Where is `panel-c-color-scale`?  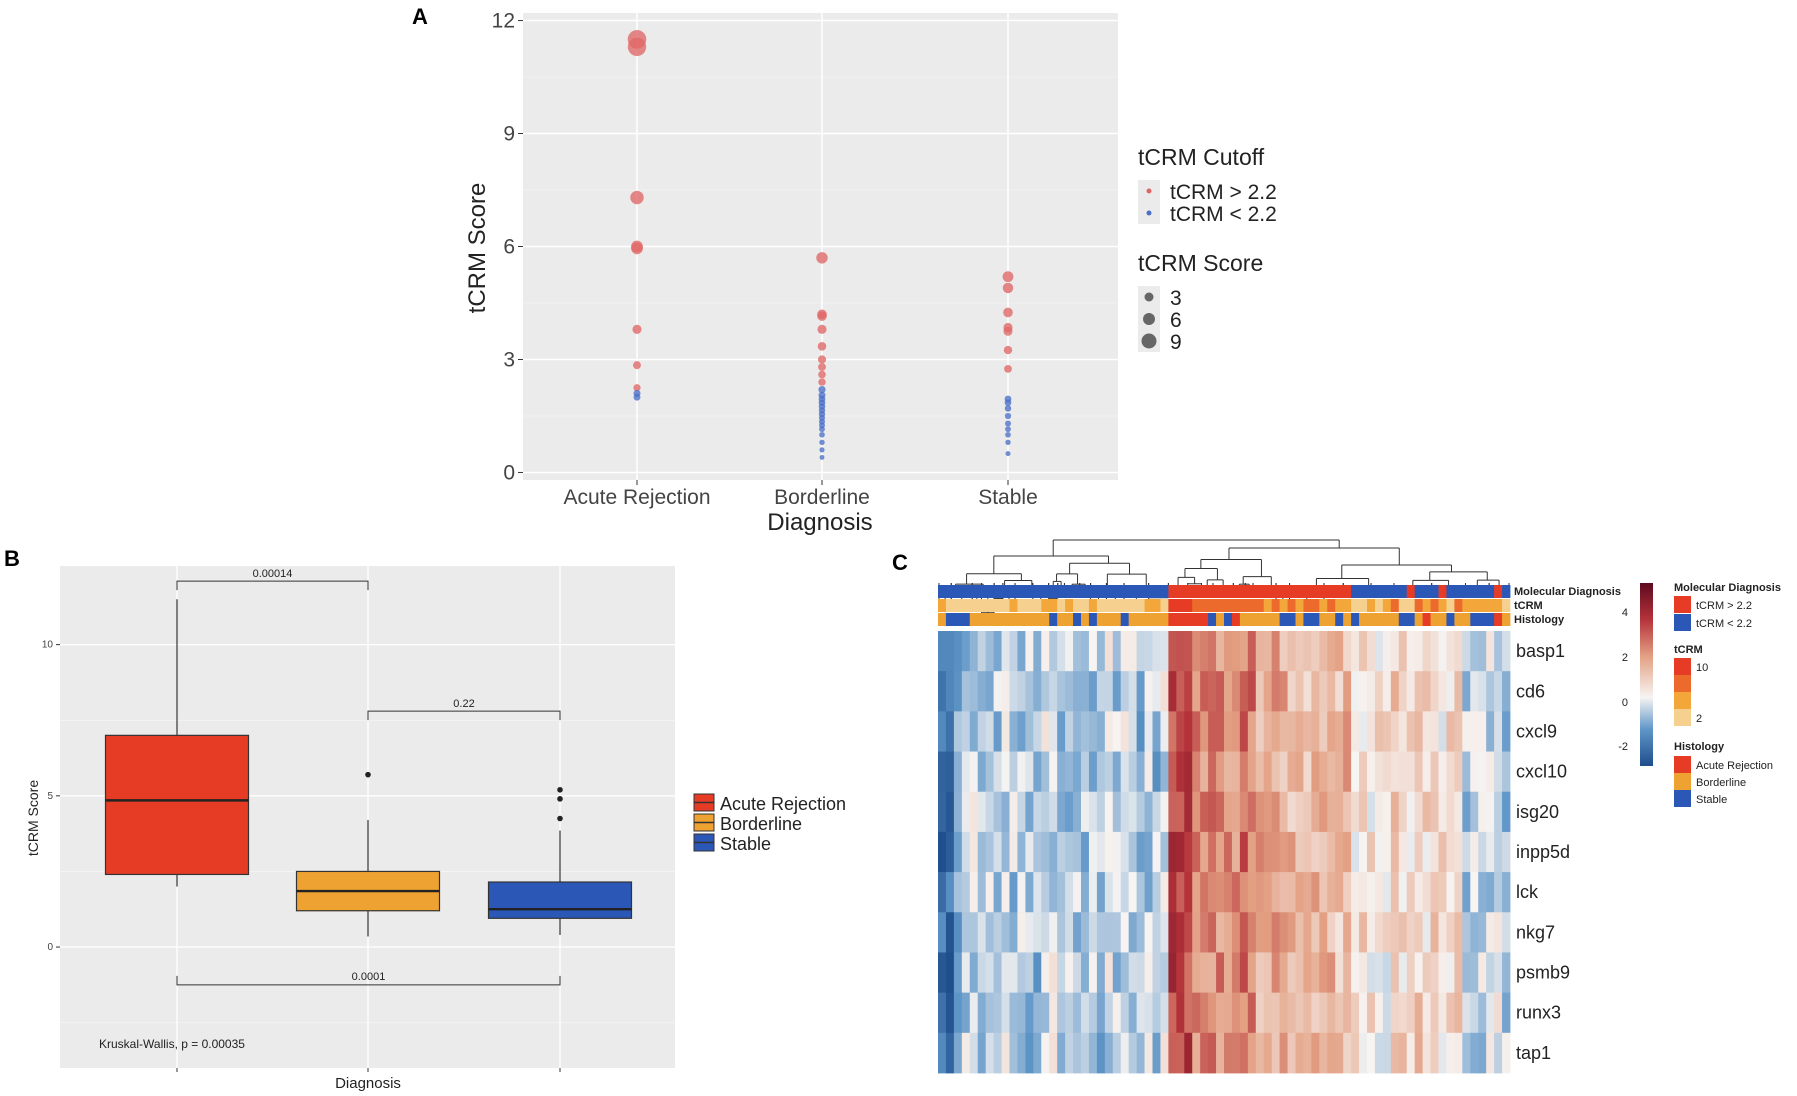 panel-c-color-scale is located at coordinates (1646, 674).